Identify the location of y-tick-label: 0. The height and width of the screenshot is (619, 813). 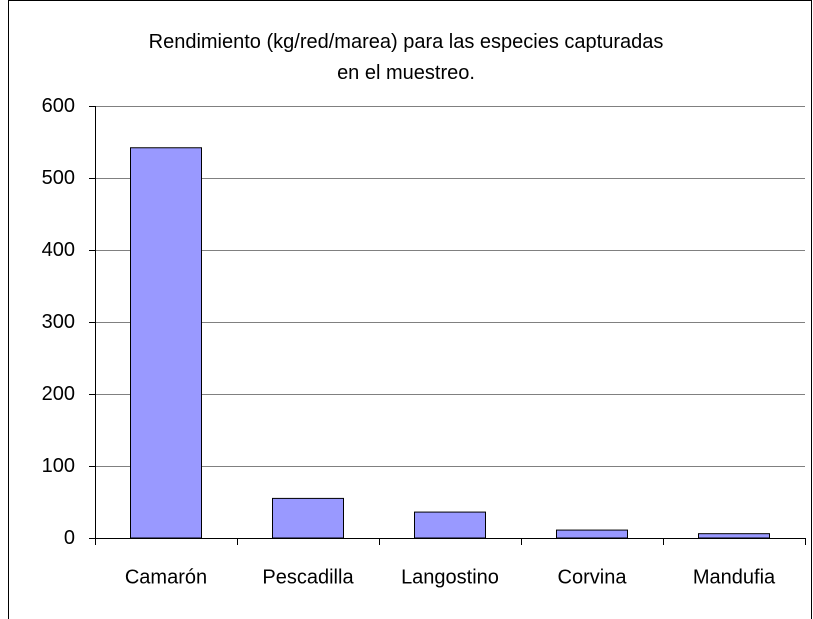
(69, 538).